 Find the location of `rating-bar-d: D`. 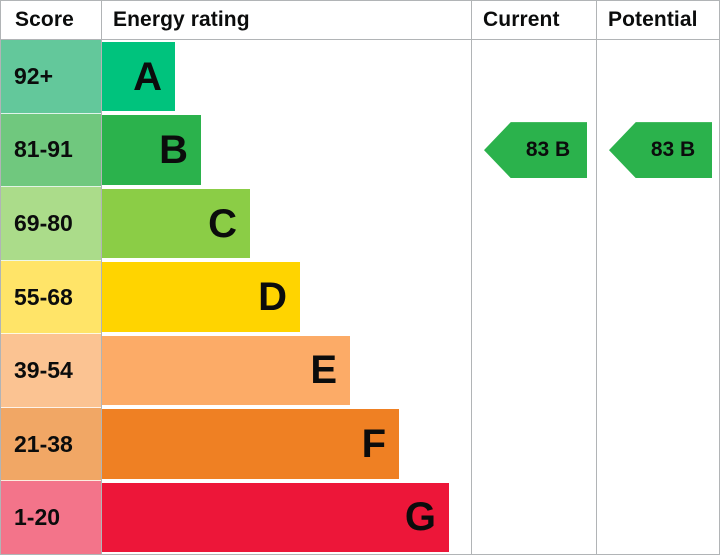

rating-bar-d: D is located at coordinates (201, 297).